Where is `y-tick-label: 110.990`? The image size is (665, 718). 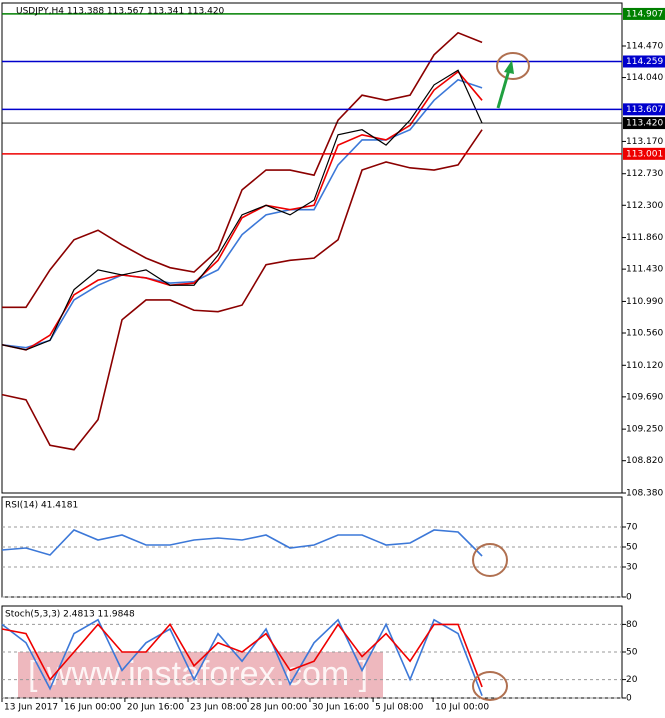 y-tick-label: 110.990 is located at coordinates (644, 302).